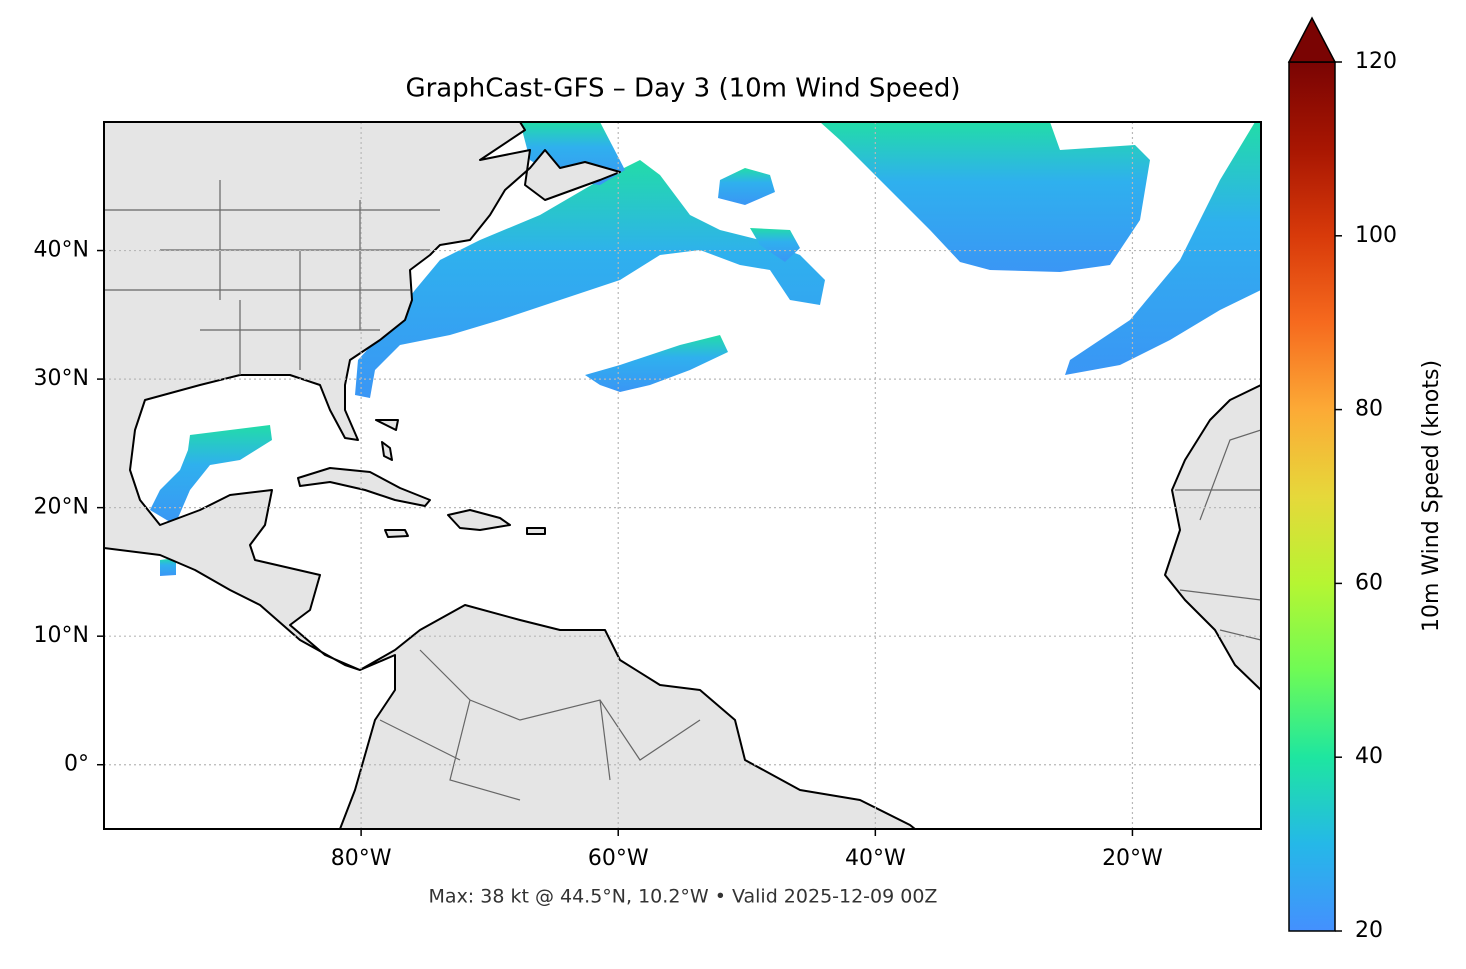 The image size is (1466, 969). I want to click on colorbar-extend, so click(1312, 39).